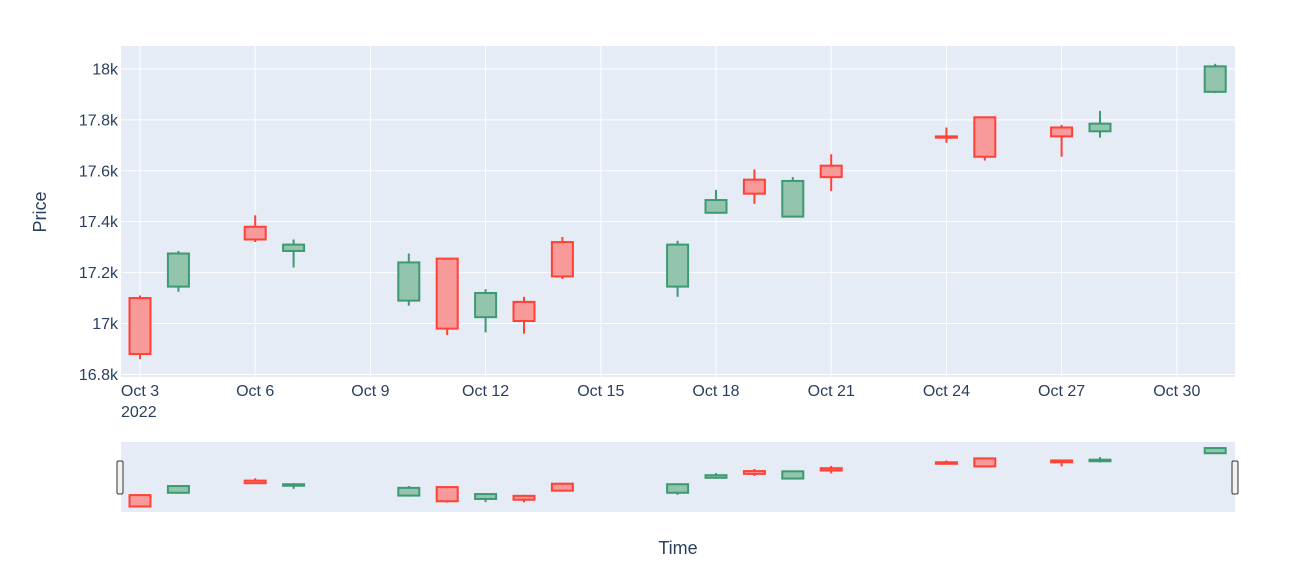 The image size is (1306, 586). Describe the element at coordinates (831, 391) in the screenshot. I see `x-tick-label: Oct 21` at that location.